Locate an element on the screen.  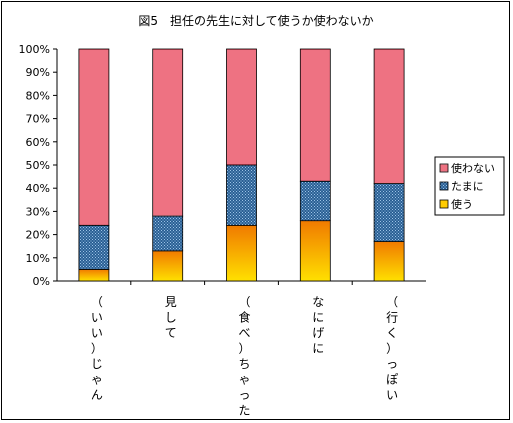
y-tick-label: 40% is located at coordinates (38, 188).